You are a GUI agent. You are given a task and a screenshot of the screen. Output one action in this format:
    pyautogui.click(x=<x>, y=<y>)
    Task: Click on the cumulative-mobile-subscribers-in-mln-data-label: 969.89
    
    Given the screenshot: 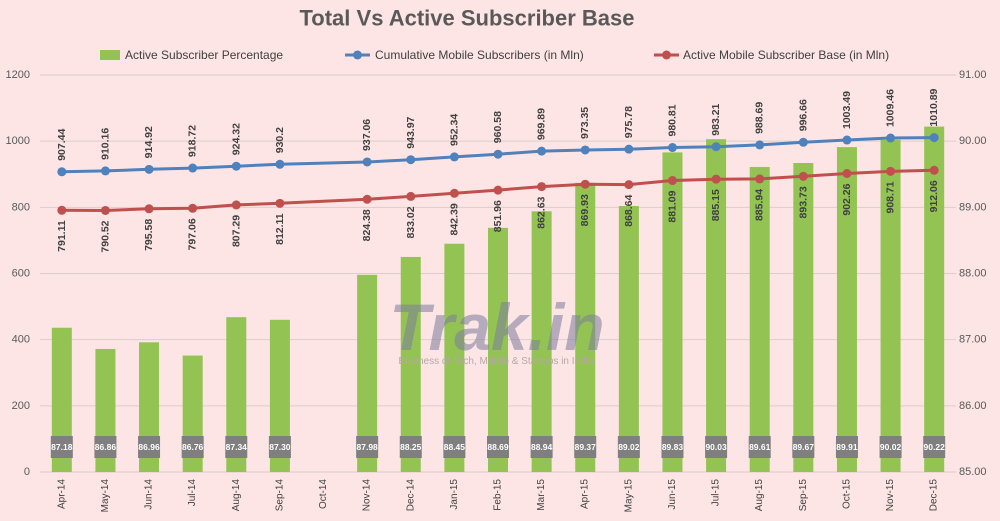 What is the action you would take?
    pyautogui.click(x=542, y=124)
    